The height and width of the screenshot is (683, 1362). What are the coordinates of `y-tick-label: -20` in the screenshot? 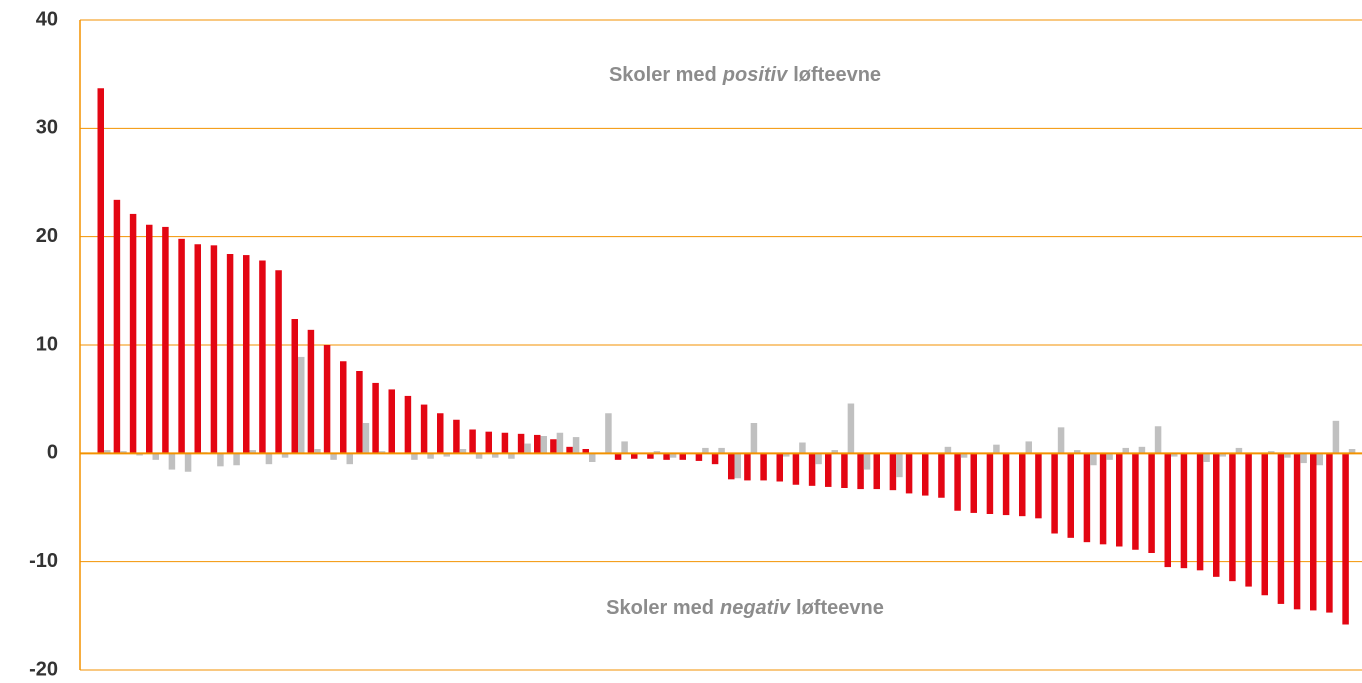 It's located at (43, 669).